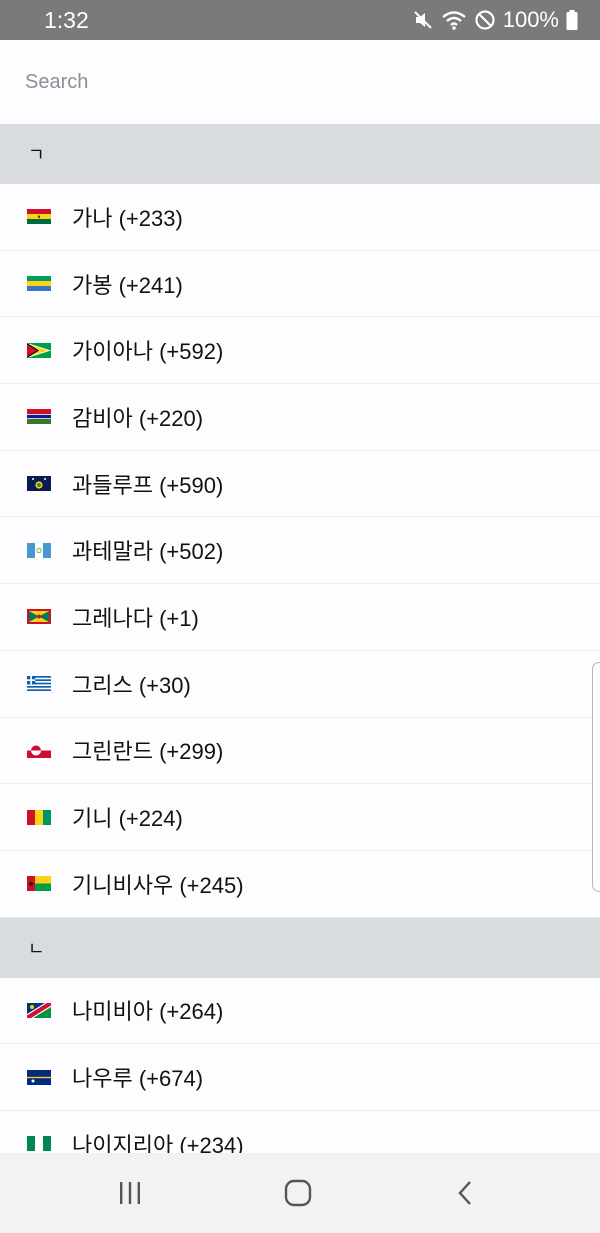 The image size is (600, 1233). I want to click on grenada-flag-icon, so click(39, 617).